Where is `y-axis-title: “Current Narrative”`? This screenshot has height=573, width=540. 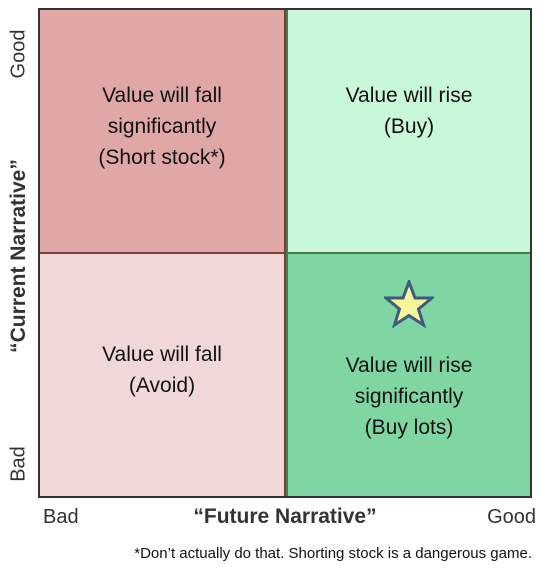
y-axis-title: “Current Narrative” is located at coordinates (18, 256).